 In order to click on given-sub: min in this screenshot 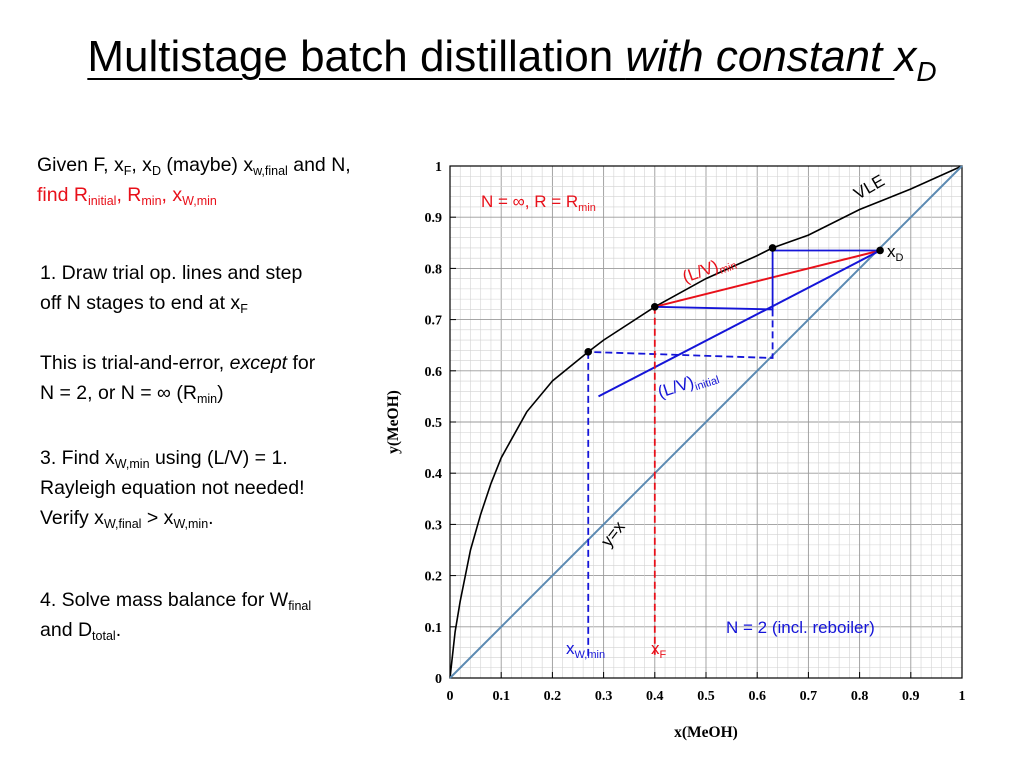, I will do `click(151, 201)`.